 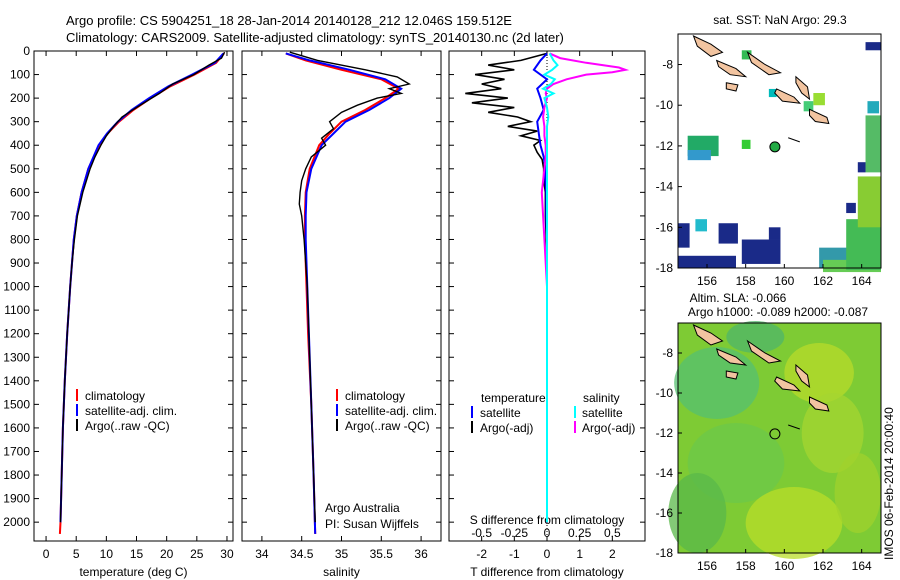 I want to click on sst_map-argo-marker, so click(x=775, y=147).